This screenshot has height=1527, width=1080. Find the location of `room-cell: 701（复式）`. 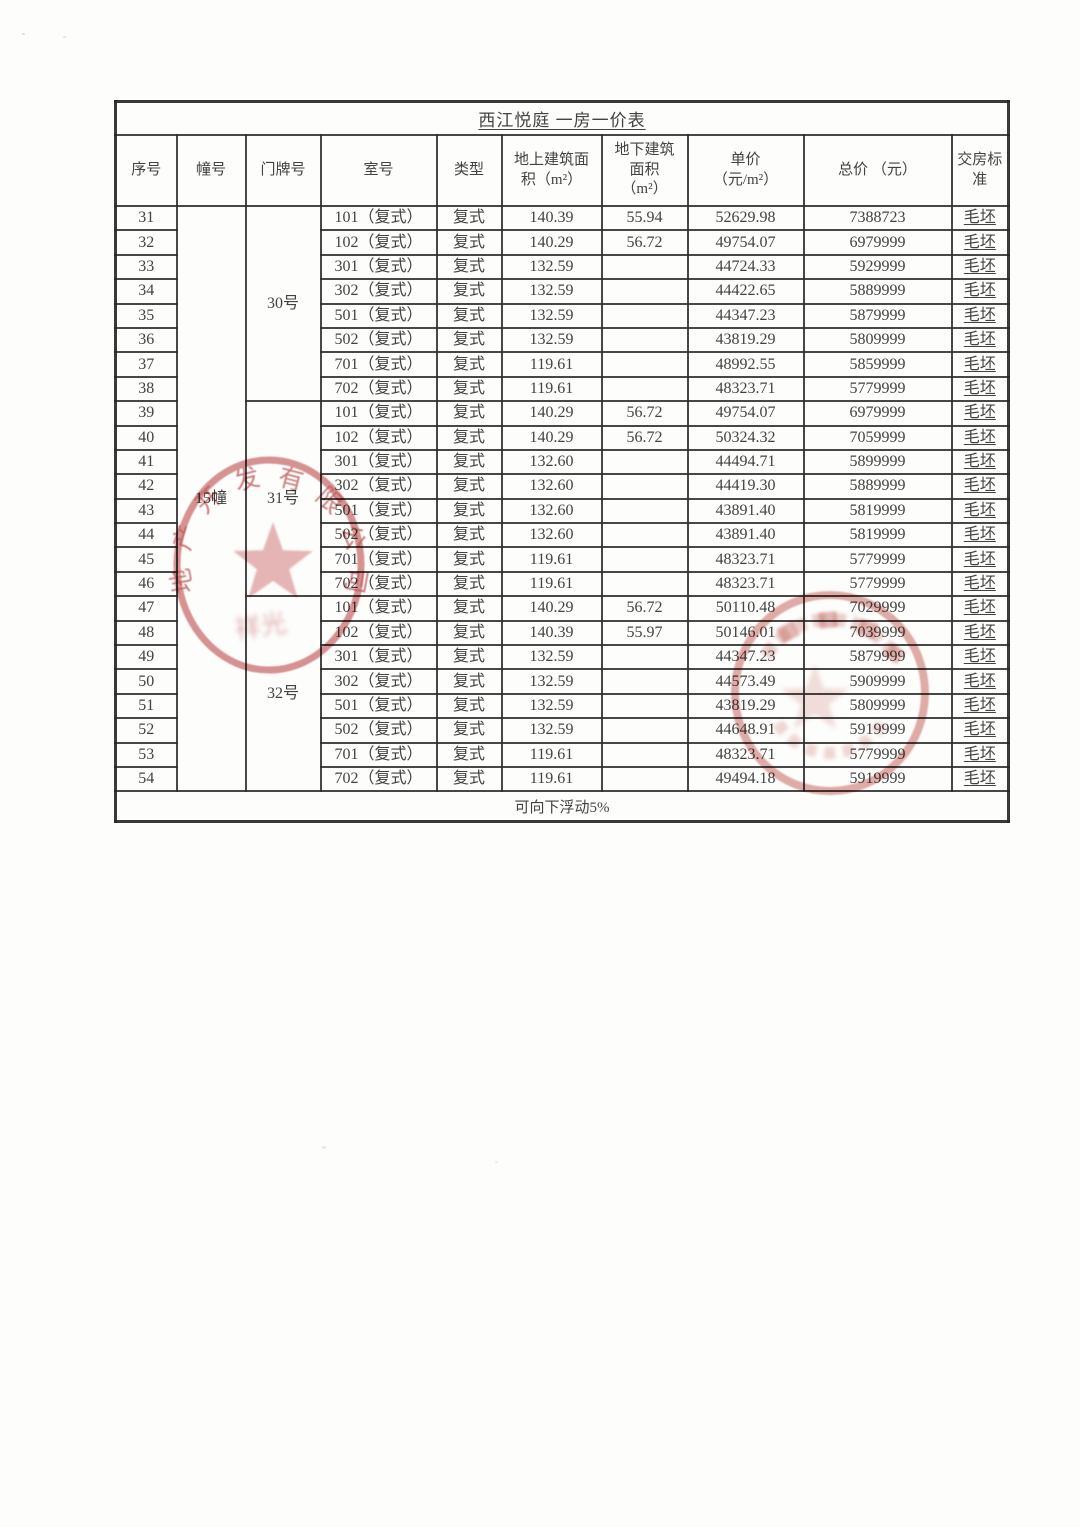

room-cell: 701（复式） is located at coordinates (378, 755).